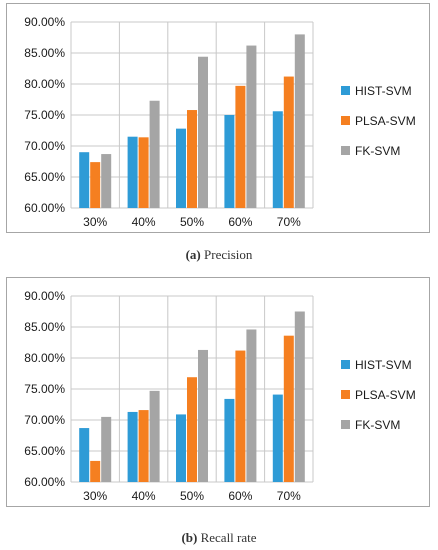 The height and width of the screenshot is (550, 438). What do you see at coordinates (189, 537) in the screenshot?
I see `caption-letter: (b)` at bounding box center [189, 537].